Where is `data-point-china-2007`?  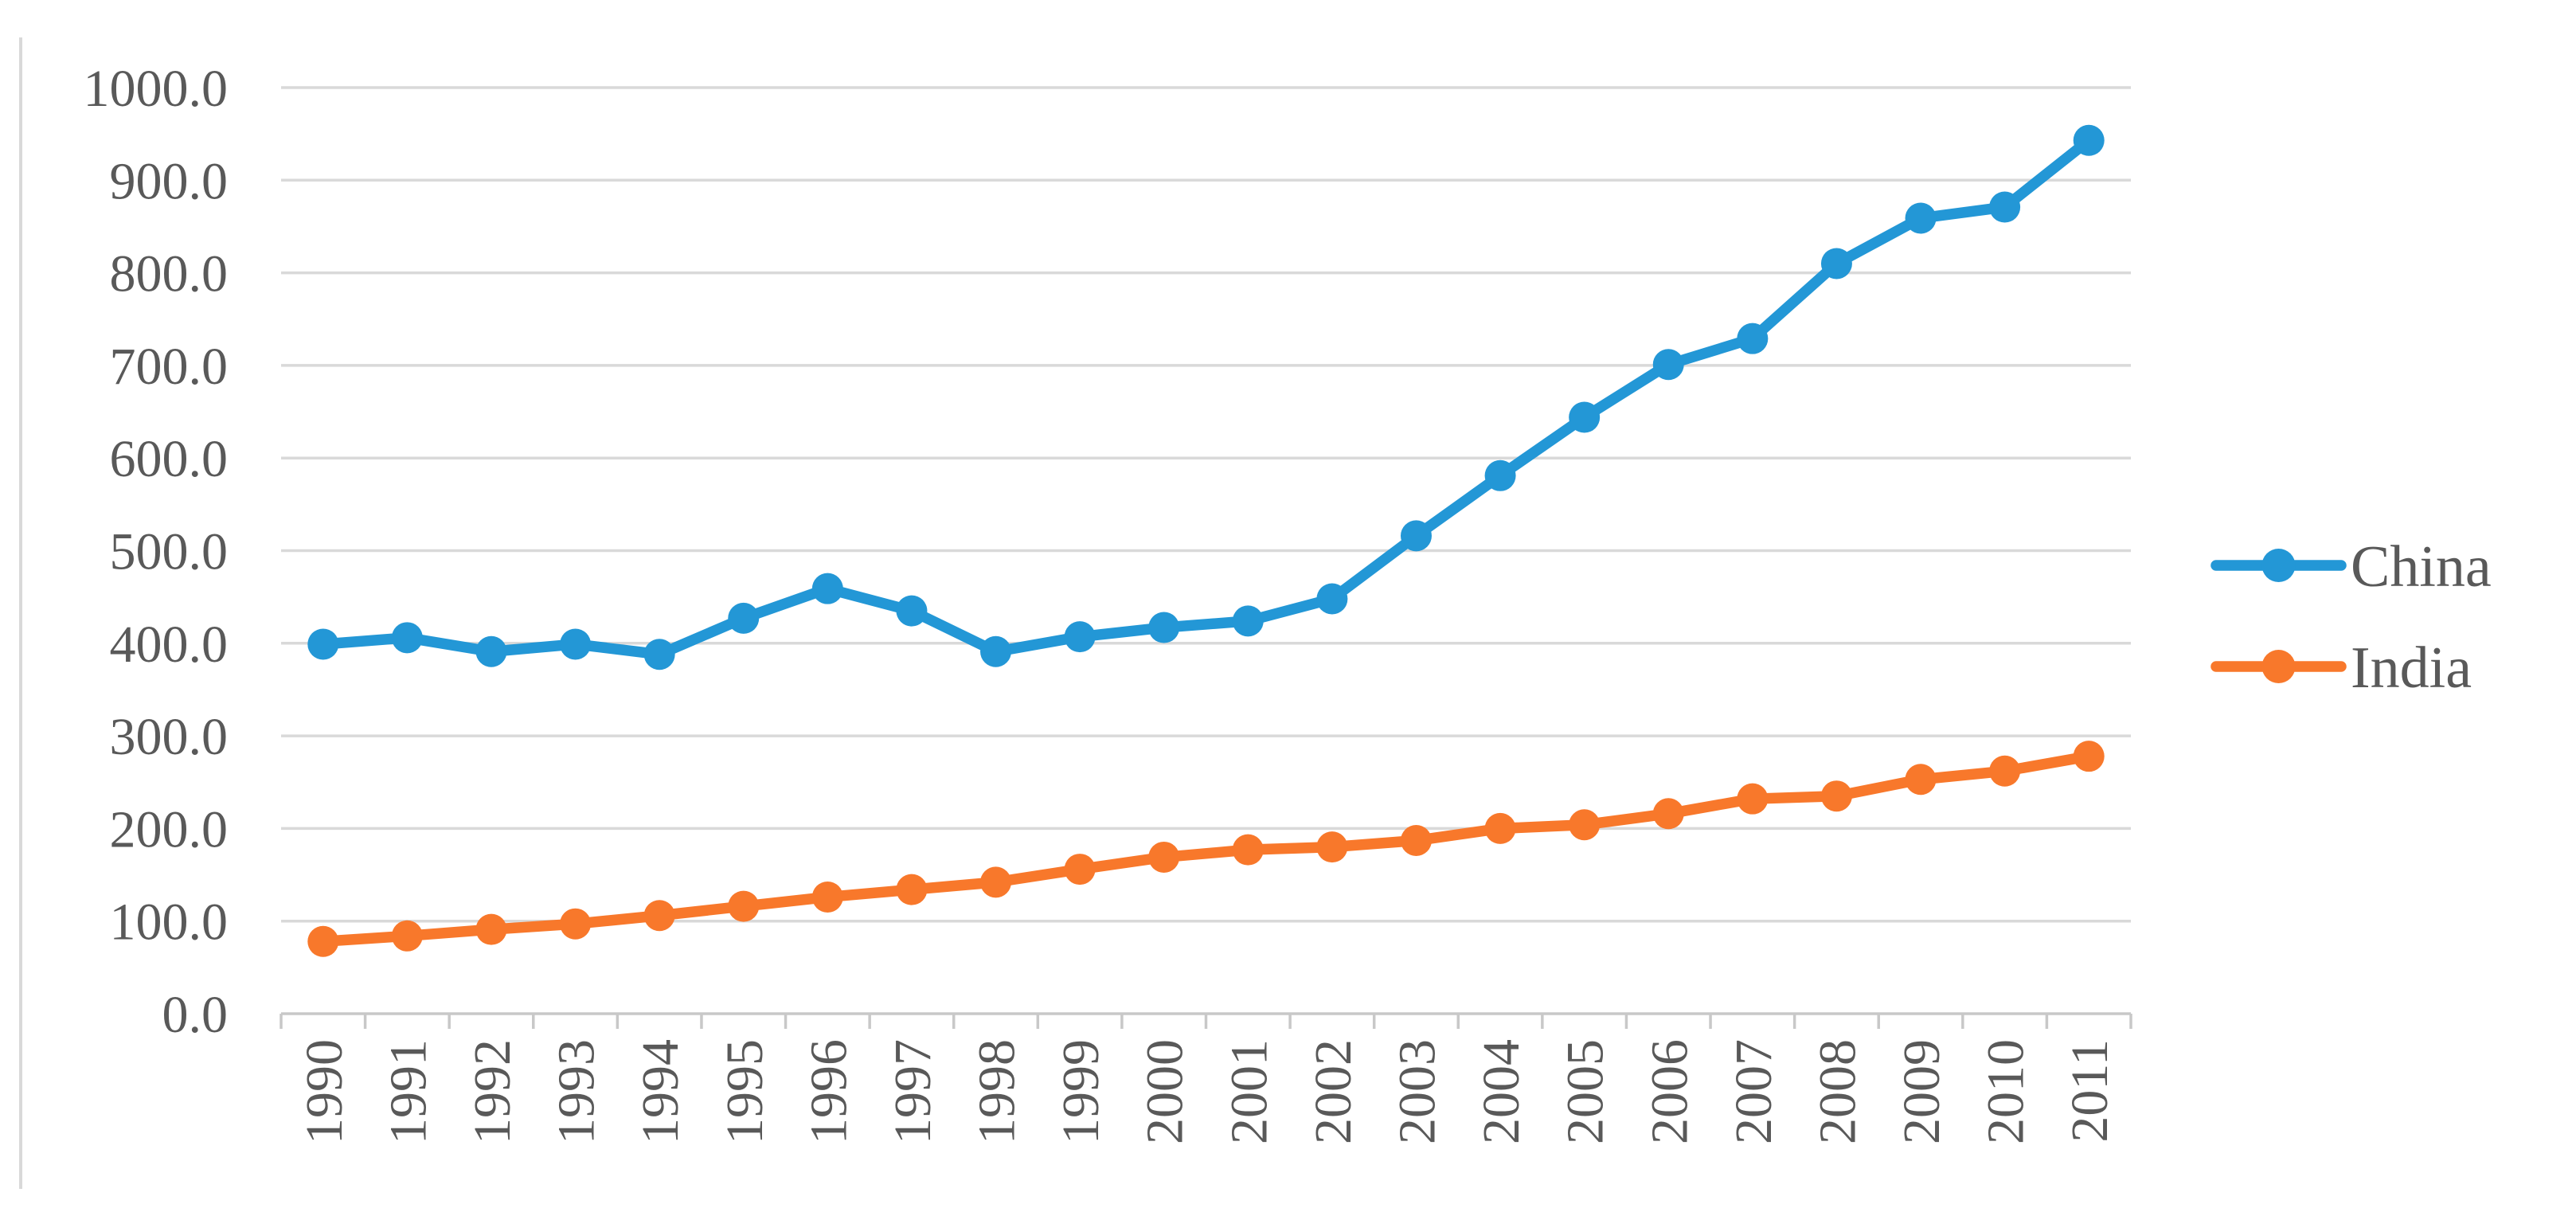
data-point-china-2007 is located at coordinates (1753, 339).